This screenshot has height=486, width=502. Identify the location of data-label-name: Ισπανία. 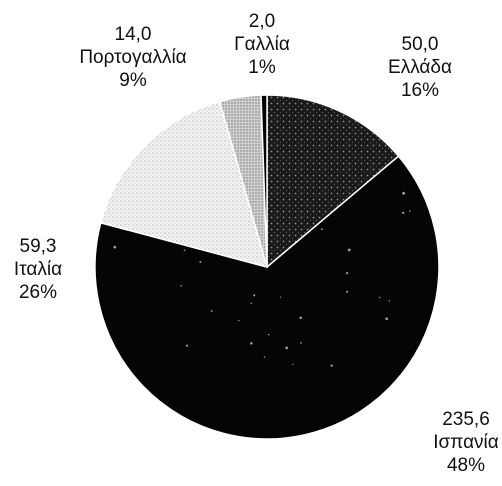
(466, 442).